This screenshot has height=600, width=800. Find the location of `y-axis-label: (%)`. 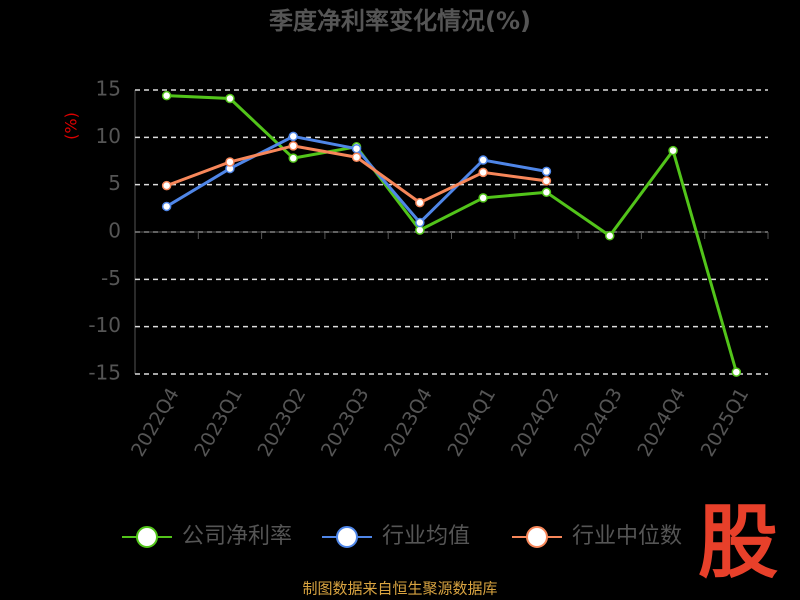

y-axis-label: (%) is located at coordinates (71, 126).